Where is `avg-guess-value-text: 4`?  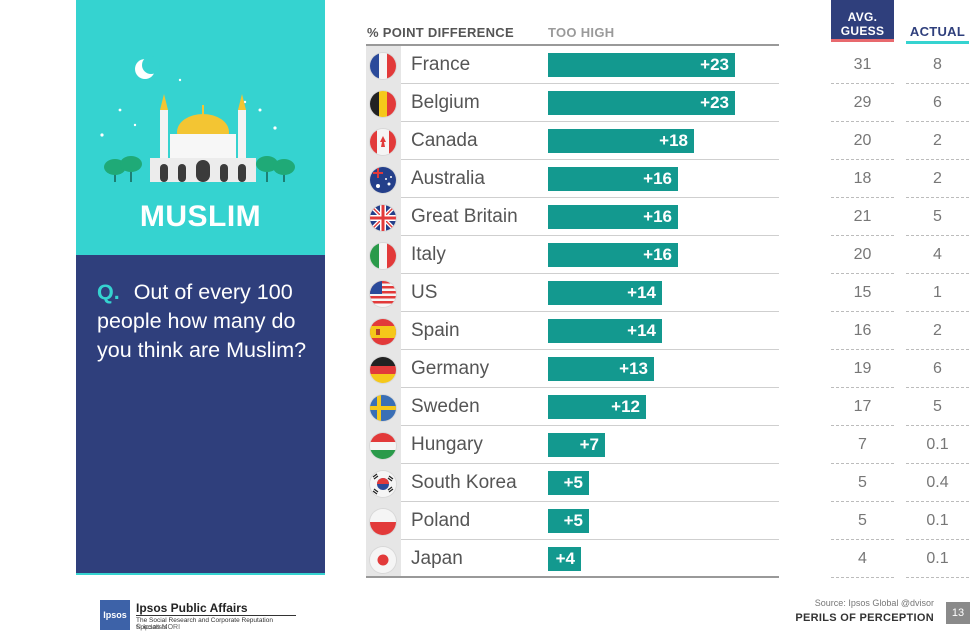 avg-guess-value-text: 4 is located at coordinates (862, 558).